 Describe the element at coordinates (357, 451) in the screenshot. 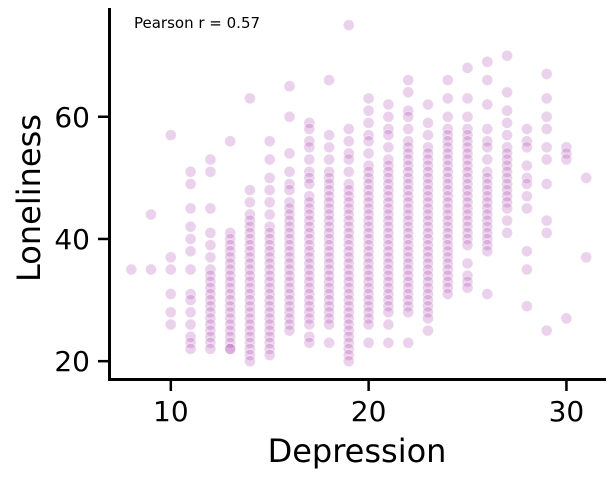

I see `x-axis-label: Depression` at that location.